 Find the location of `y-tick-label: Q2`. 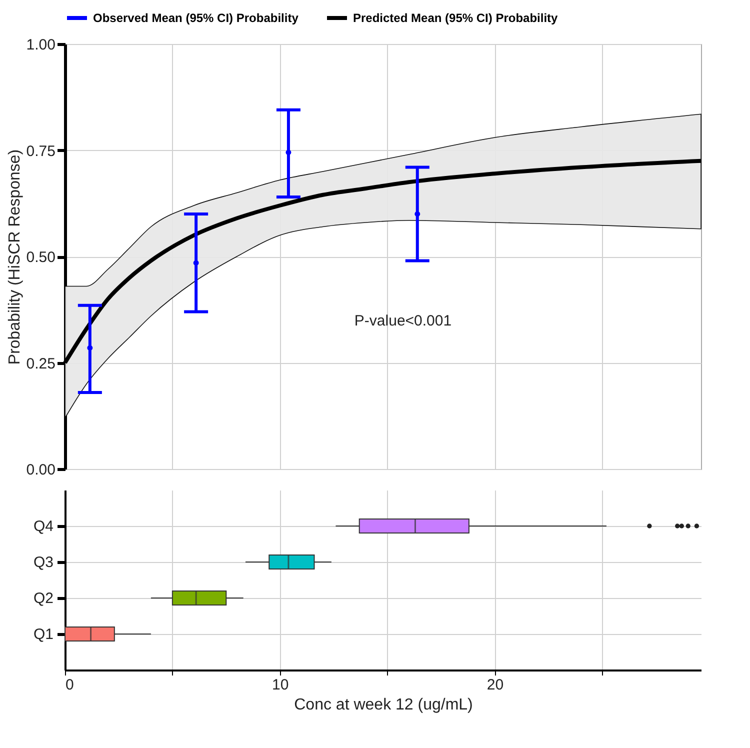

y-tick-label: Q2 is located at coordinates (43, 598).